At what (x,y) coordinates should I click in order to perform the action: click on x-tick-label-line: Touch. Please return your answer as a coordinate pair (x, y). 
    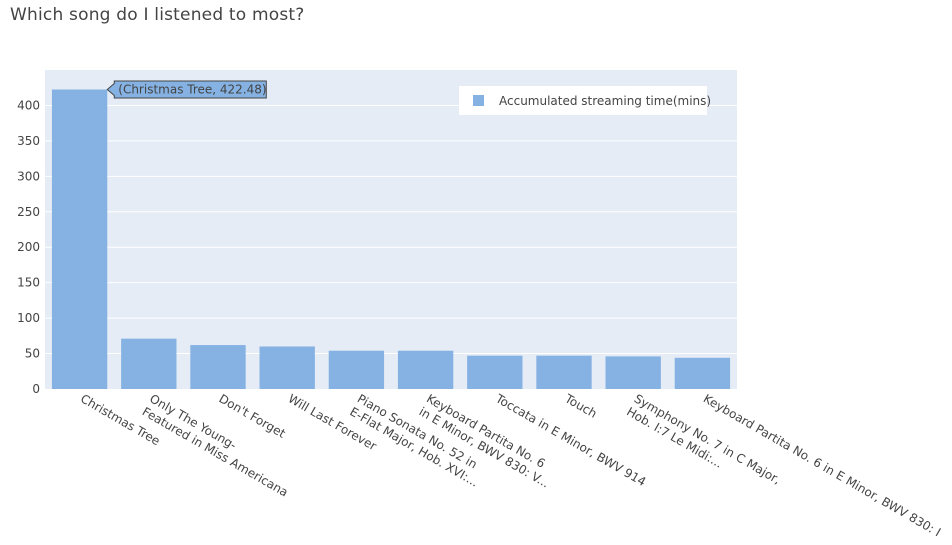
    Looking at the image, I should click on (581, 406).